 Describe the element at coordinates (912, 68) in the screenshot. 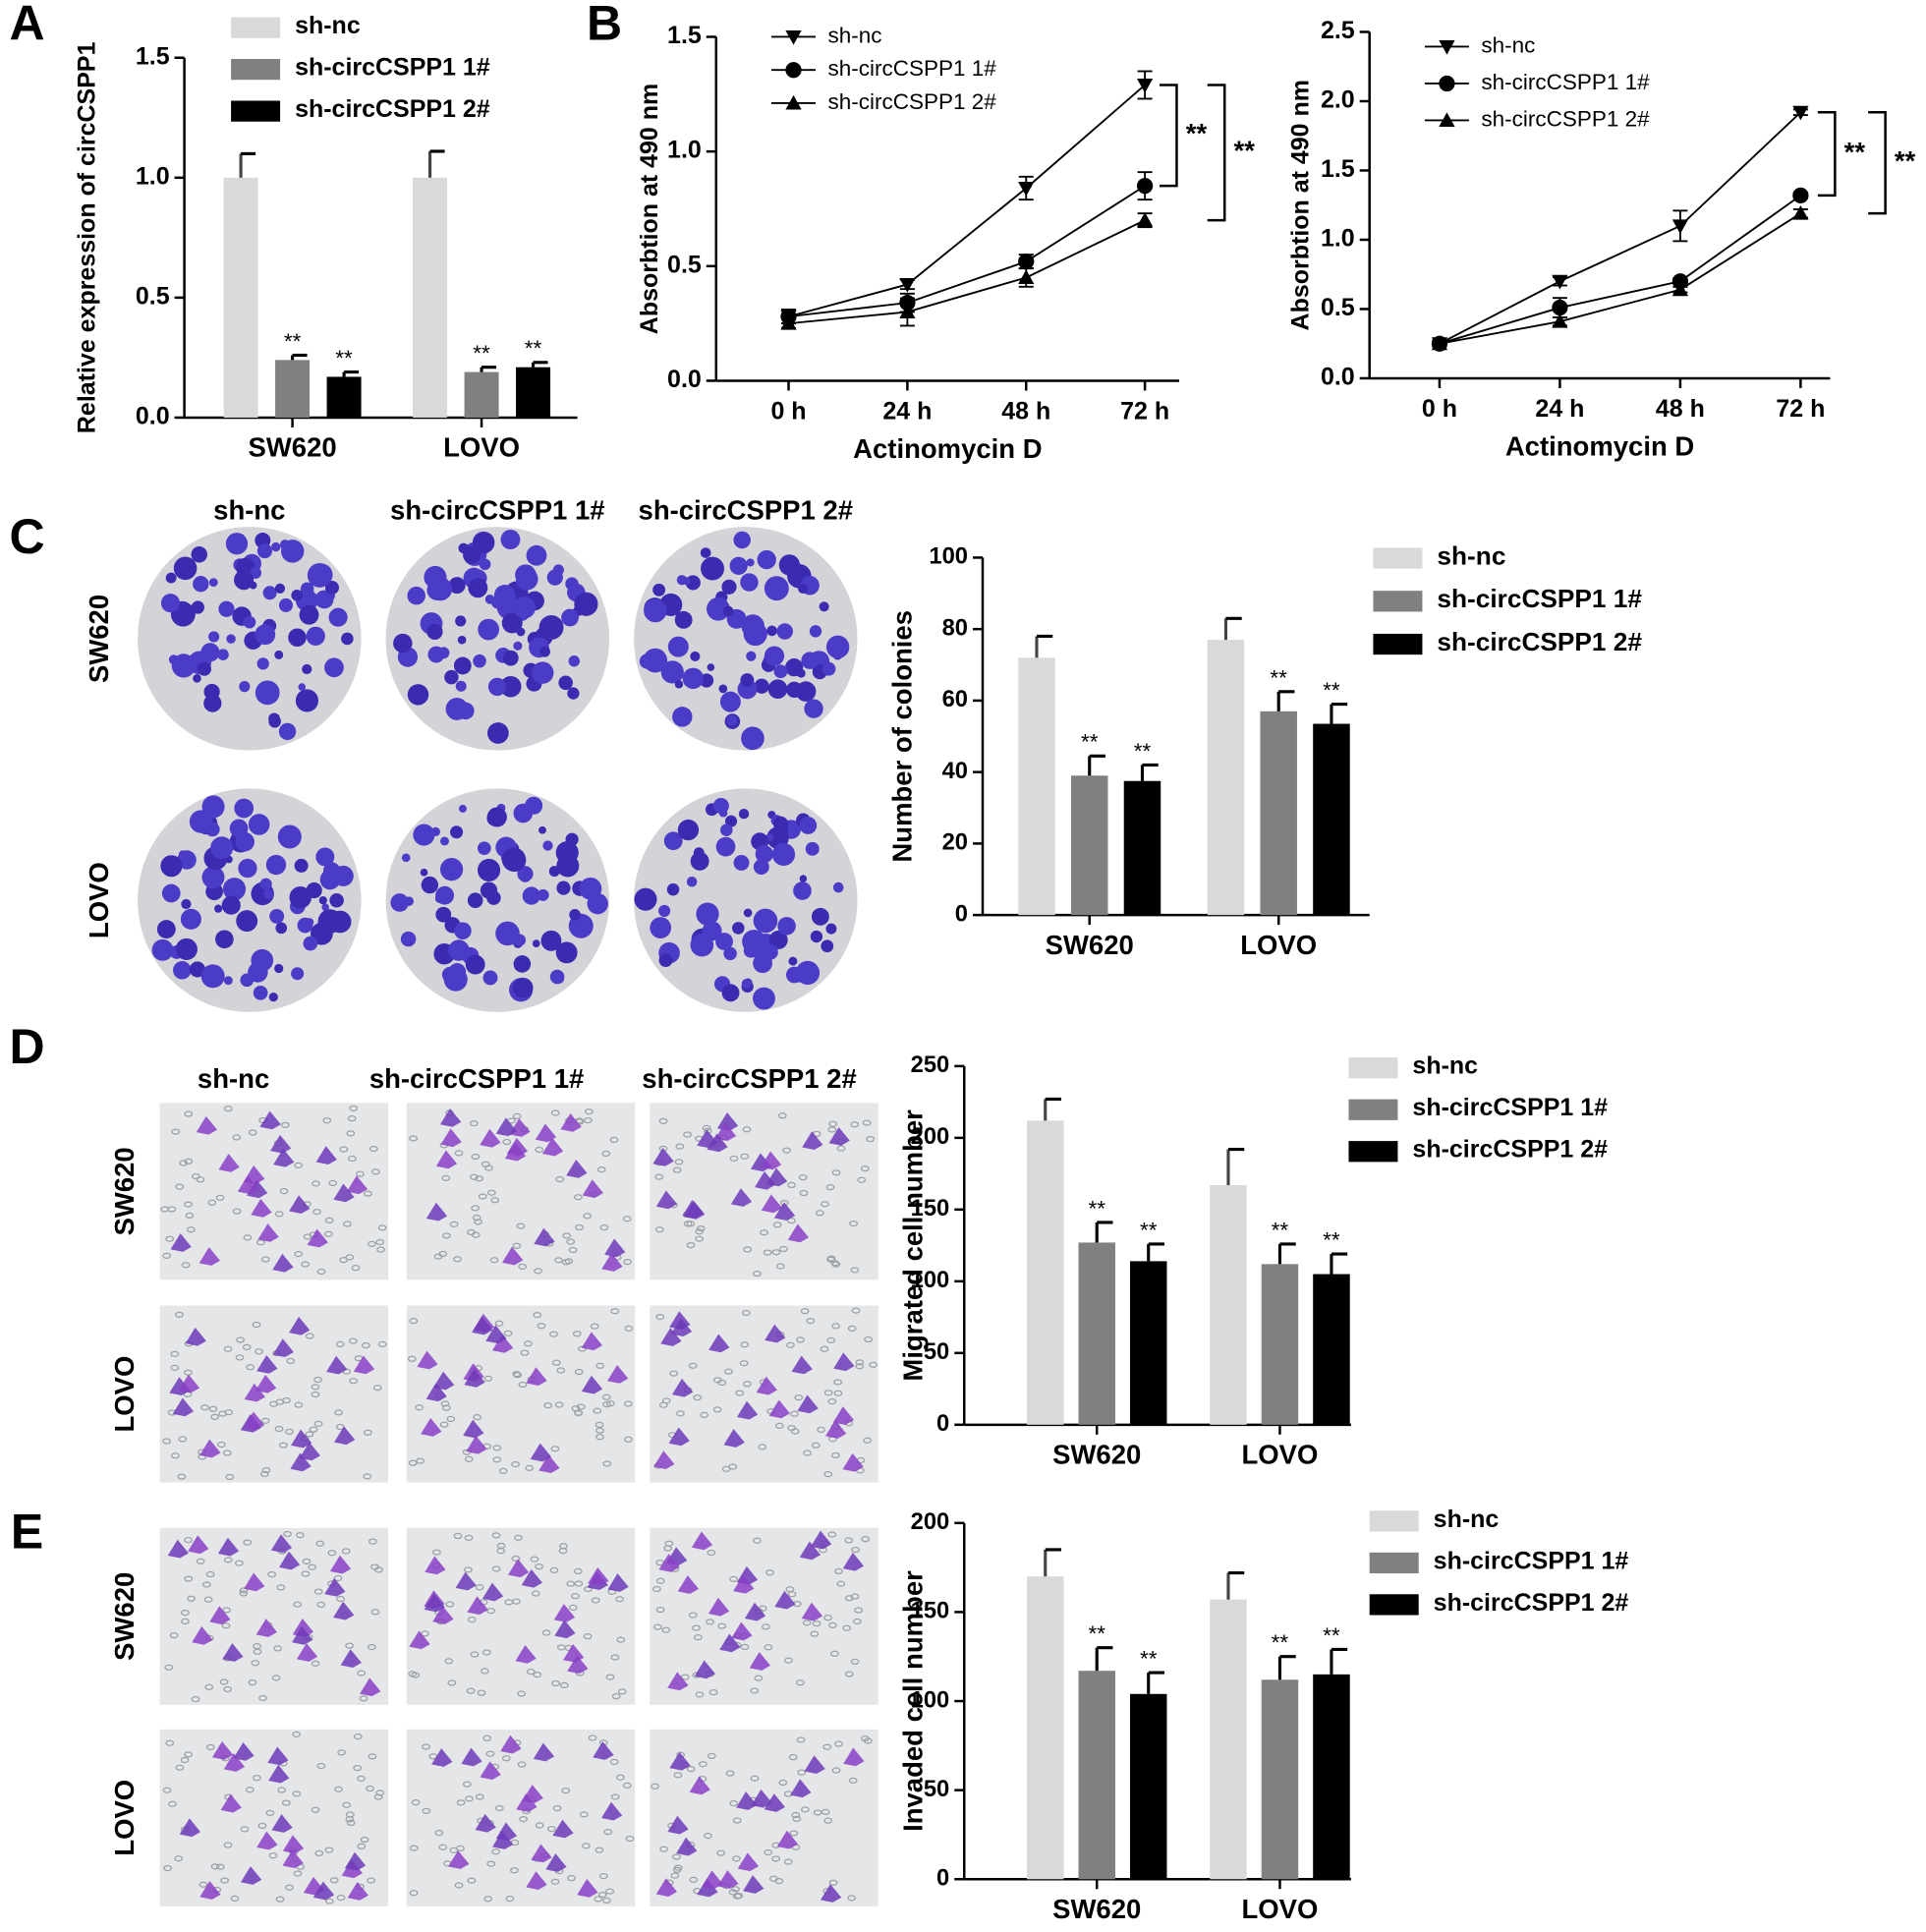

I see `legend-label: sh-circCSPP1 1#` at that location.